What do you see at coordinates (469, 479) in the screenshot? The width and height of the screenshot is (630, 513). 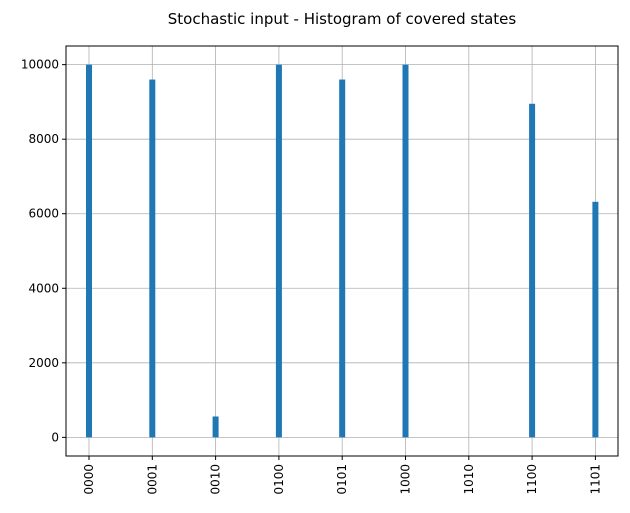 I see `x-tick-label: 1010` at bounding box center [469, 479].